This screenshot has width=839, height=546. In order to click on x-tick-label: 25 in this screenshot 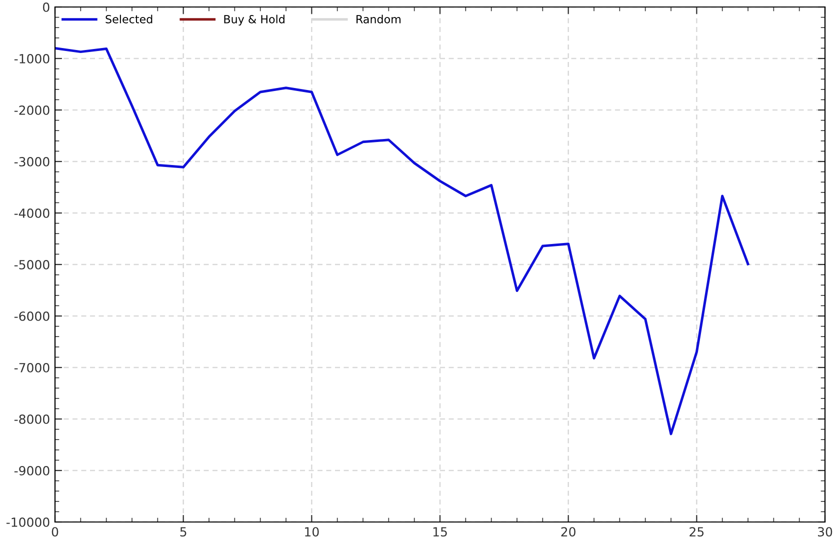, I will do `click(697, 532)`.